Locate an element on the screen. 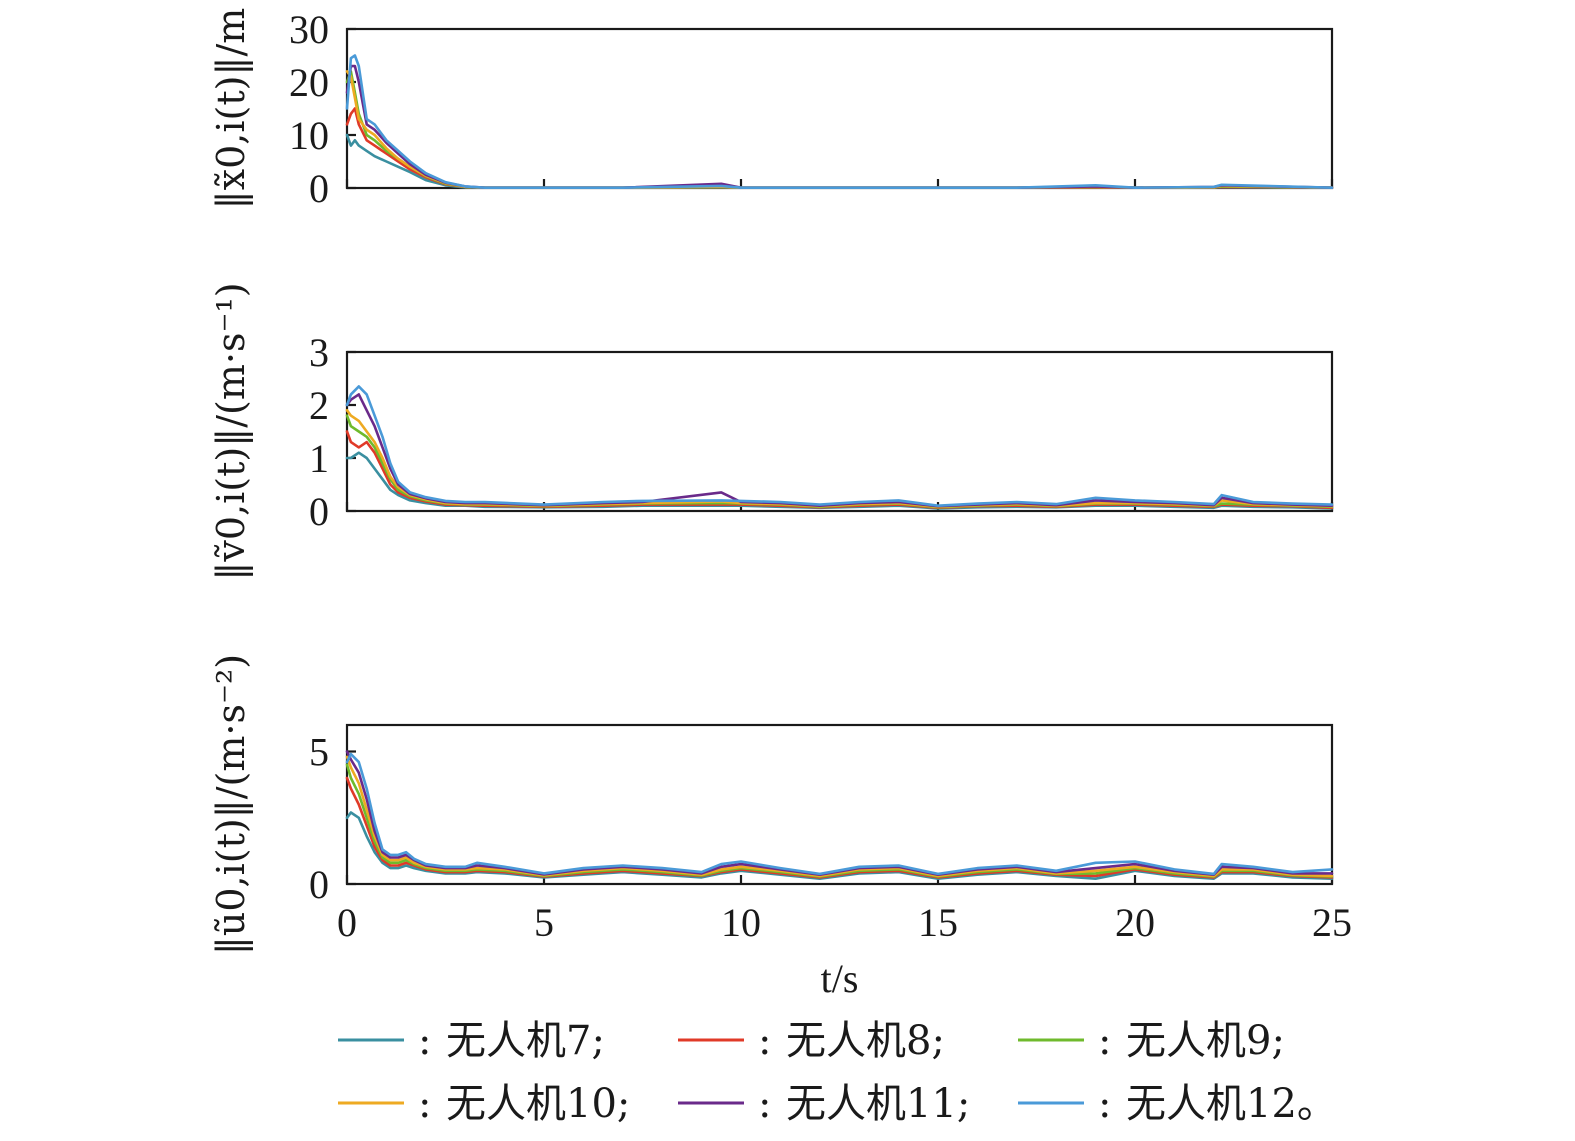 The height and width of the screenshot is (1141, 1575). legend-label: 无人机7; is located at coordinates (525, 1041).